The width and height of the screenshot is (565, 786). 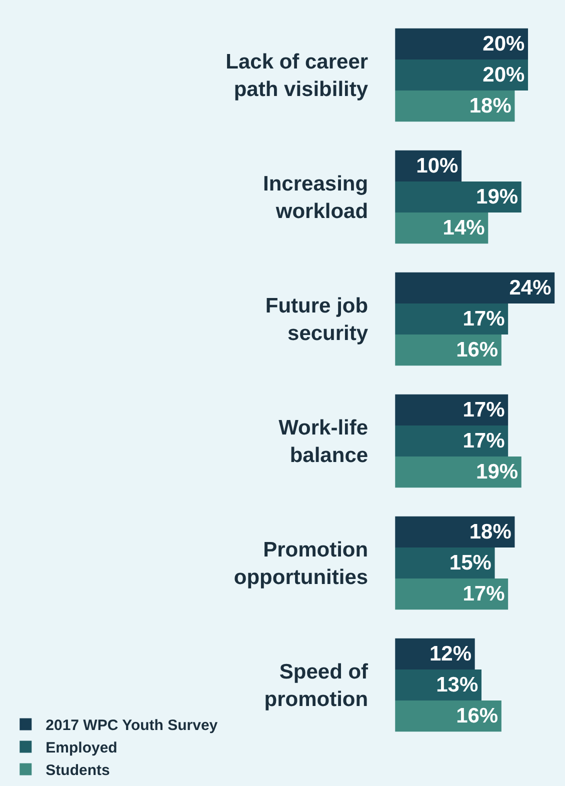 I want to click on legend-label: Students, so click(x=78, y=771).